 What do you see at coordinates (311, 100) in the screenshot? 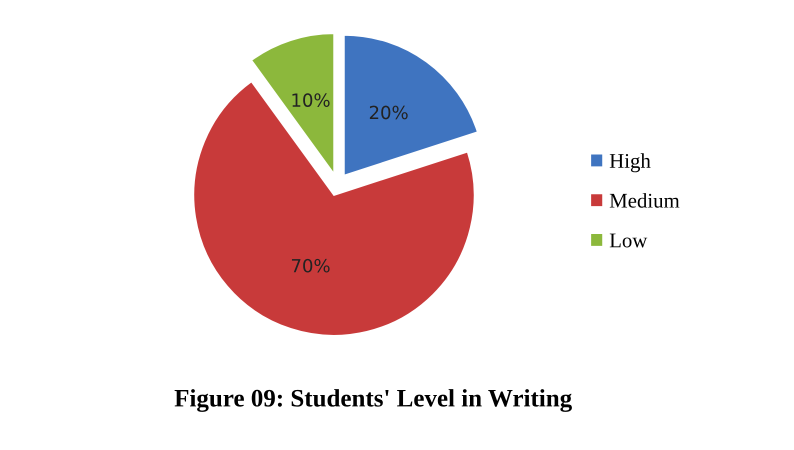
I see `data-label: 10%` at bounding box center [311, 100].